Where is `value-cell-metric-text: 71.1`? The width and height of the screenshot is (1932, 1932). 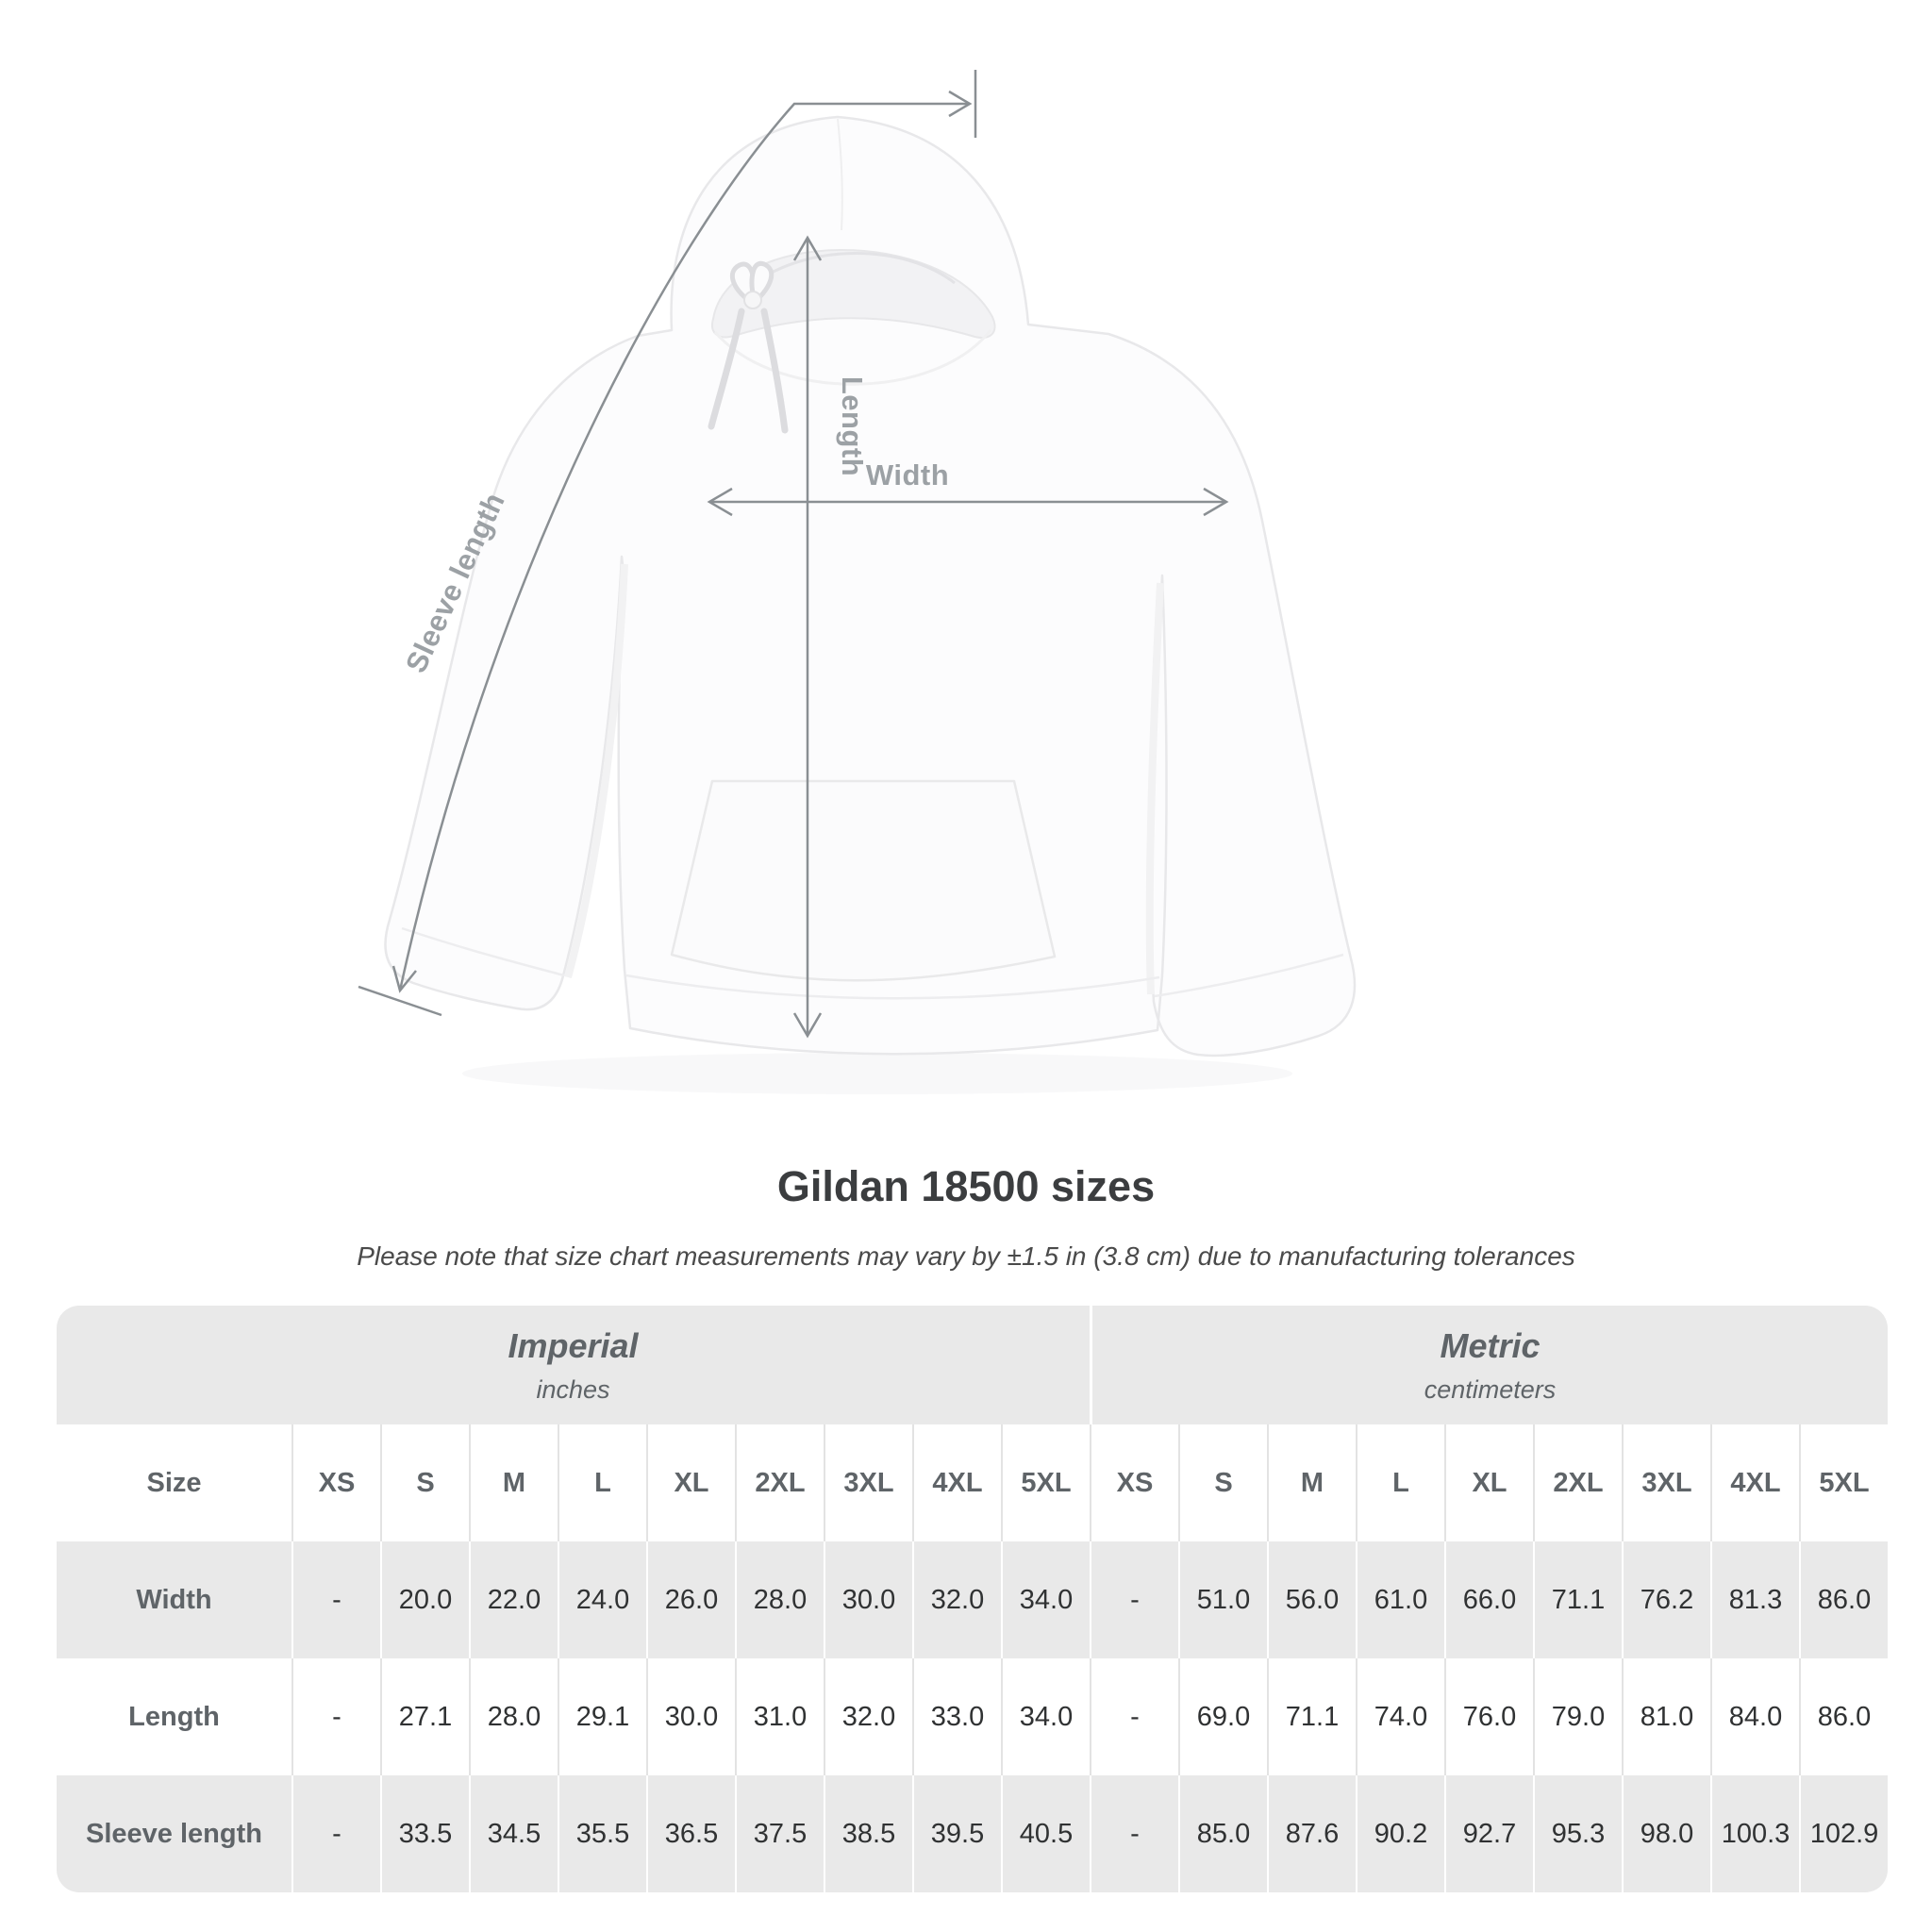 value-cell-metric-text: 71.1 is located at coordinates (1579, 1599).